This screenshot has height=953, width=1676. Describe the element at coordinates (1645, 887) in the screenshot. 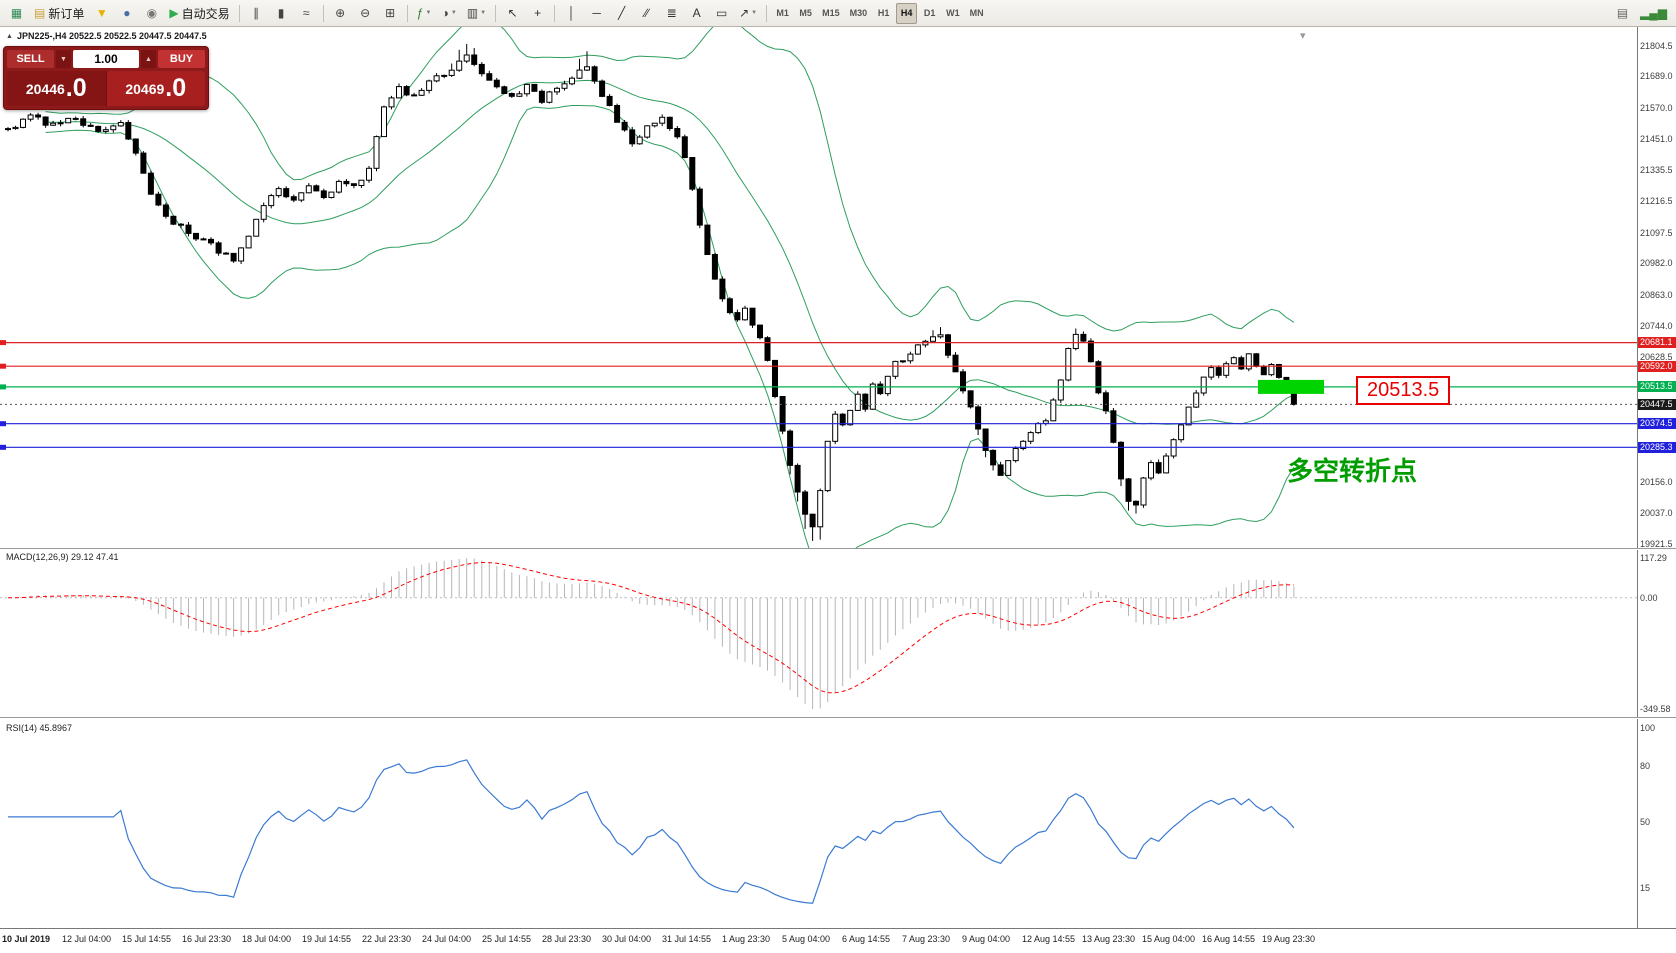

I see `rsi-axis-label: 15` at that location.